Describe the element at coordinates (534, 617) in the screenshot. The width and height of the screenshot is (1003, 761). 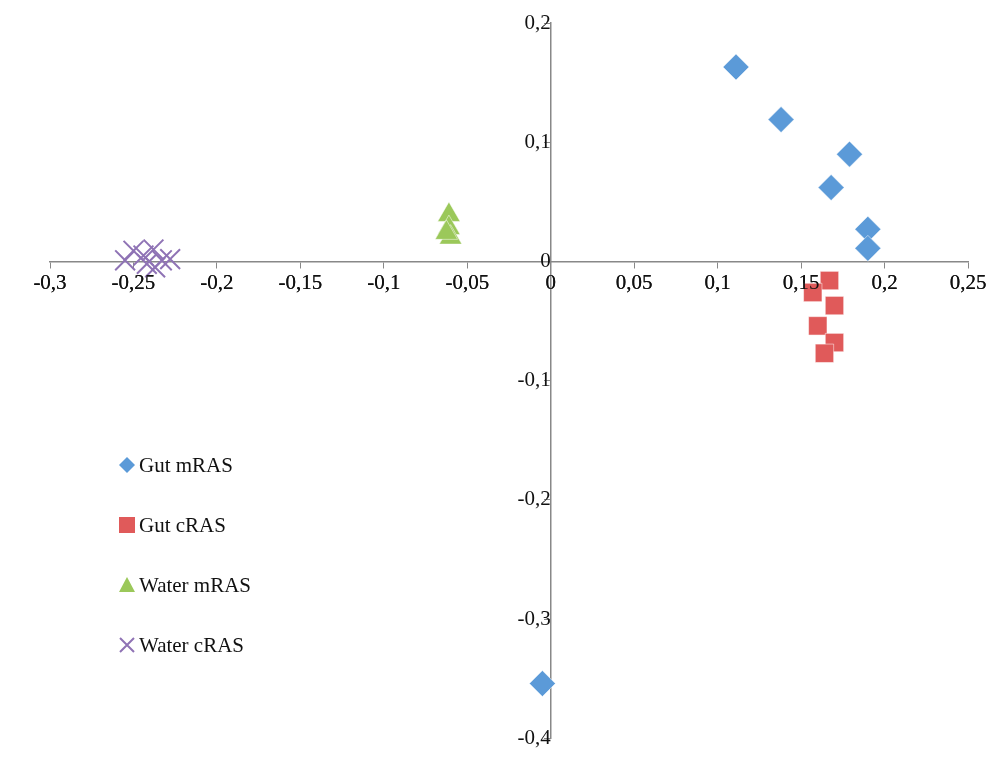
I see `y-tick-label: -0,3` at that location.